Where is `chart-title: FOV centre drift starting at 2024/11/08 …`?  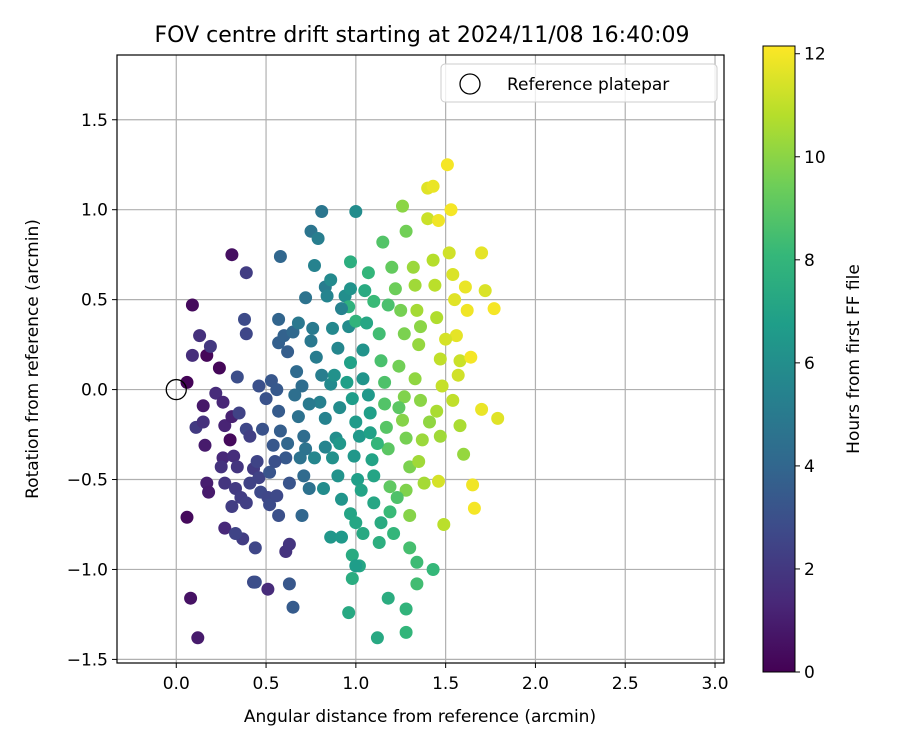
chart-title: FOV centre drift starting at 2024/11/08 … is located at coordinates (422, 35).